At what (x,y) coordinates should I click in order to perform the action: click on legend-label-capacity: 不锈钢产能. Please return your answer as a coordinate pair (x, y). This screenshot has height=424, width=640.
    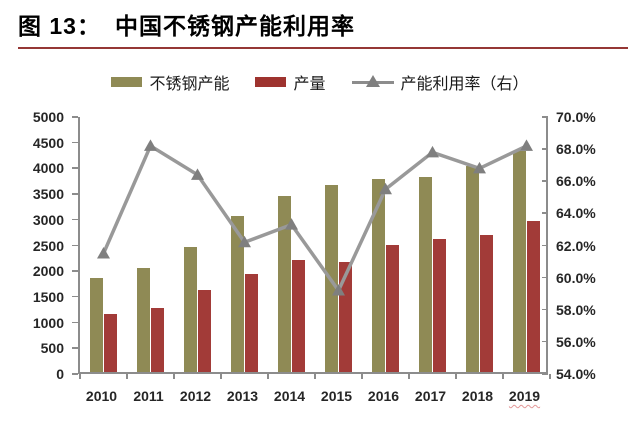
    Looking at the image, I should click on (189, 84).